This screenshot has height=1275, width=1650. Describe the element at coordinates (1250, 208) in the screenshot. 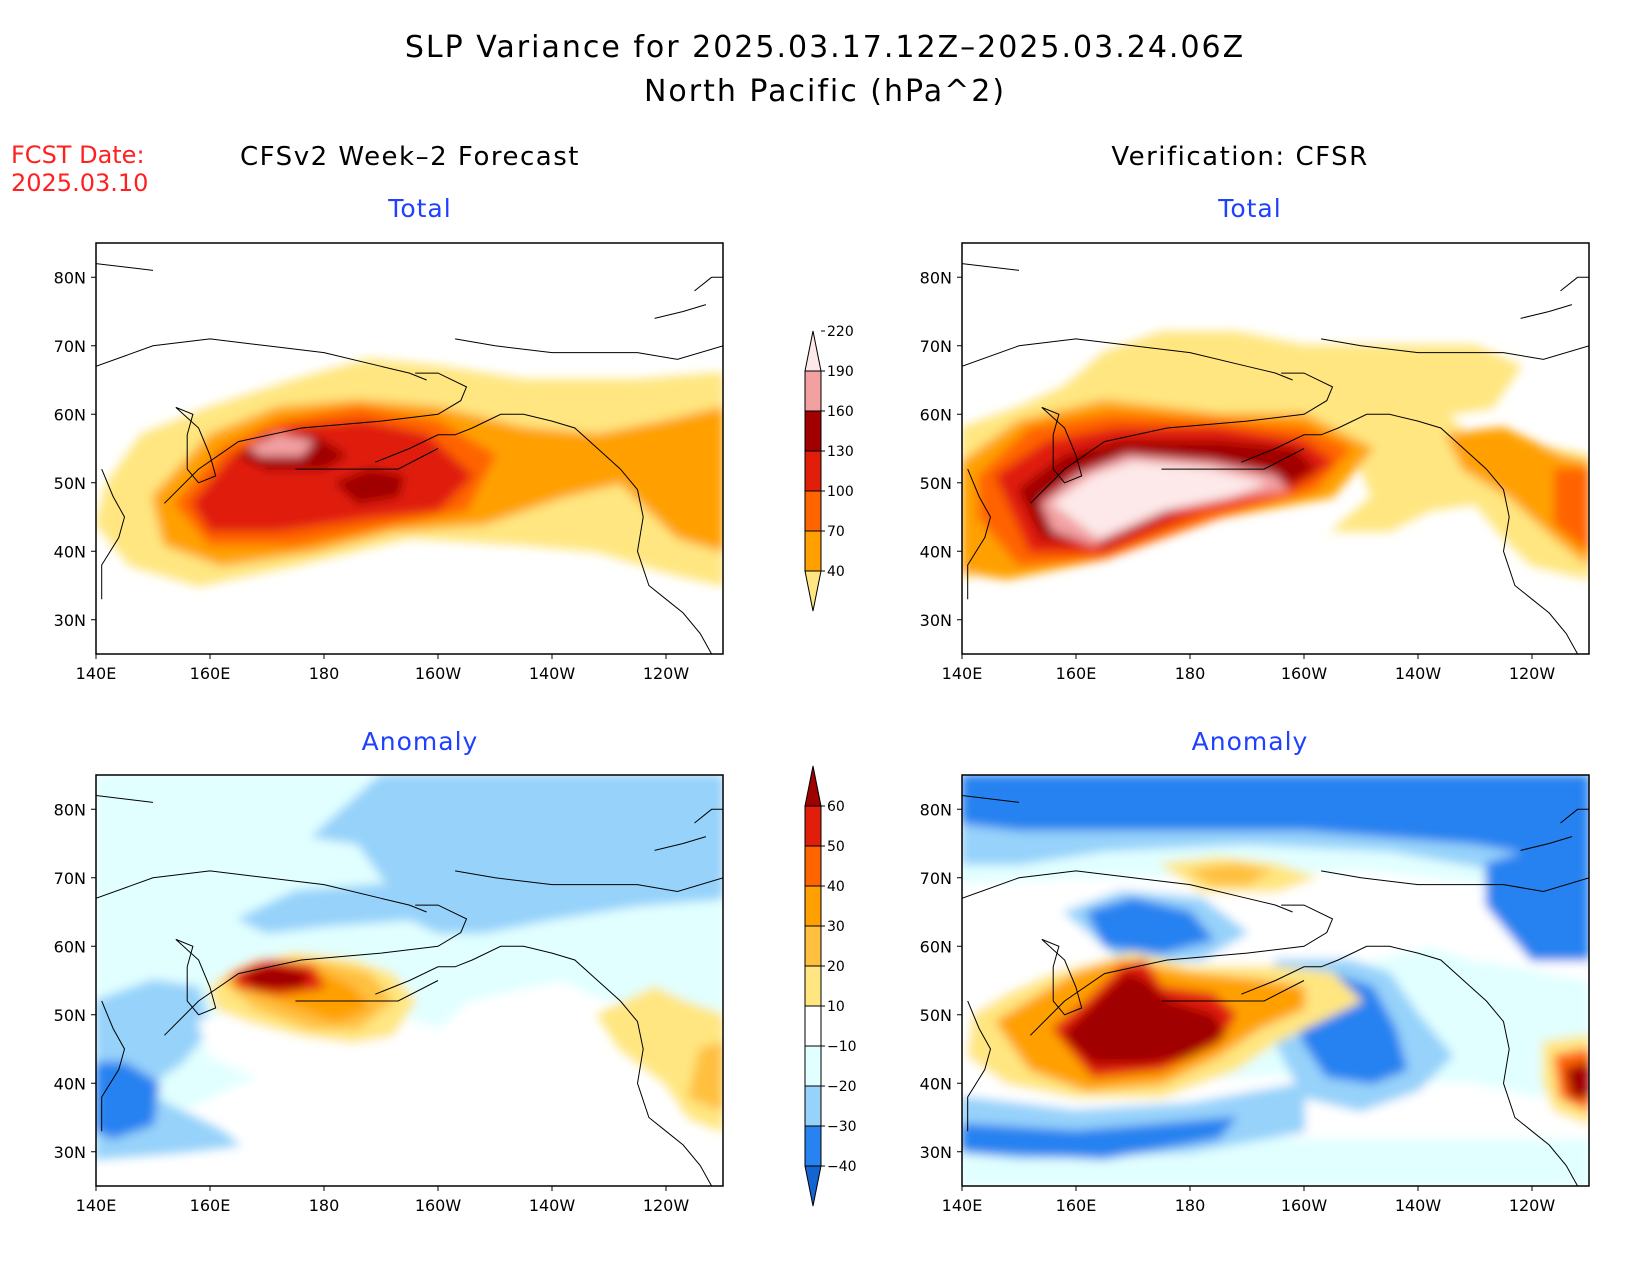

I see `panel-subtitle-verif-total: Total` at that location.